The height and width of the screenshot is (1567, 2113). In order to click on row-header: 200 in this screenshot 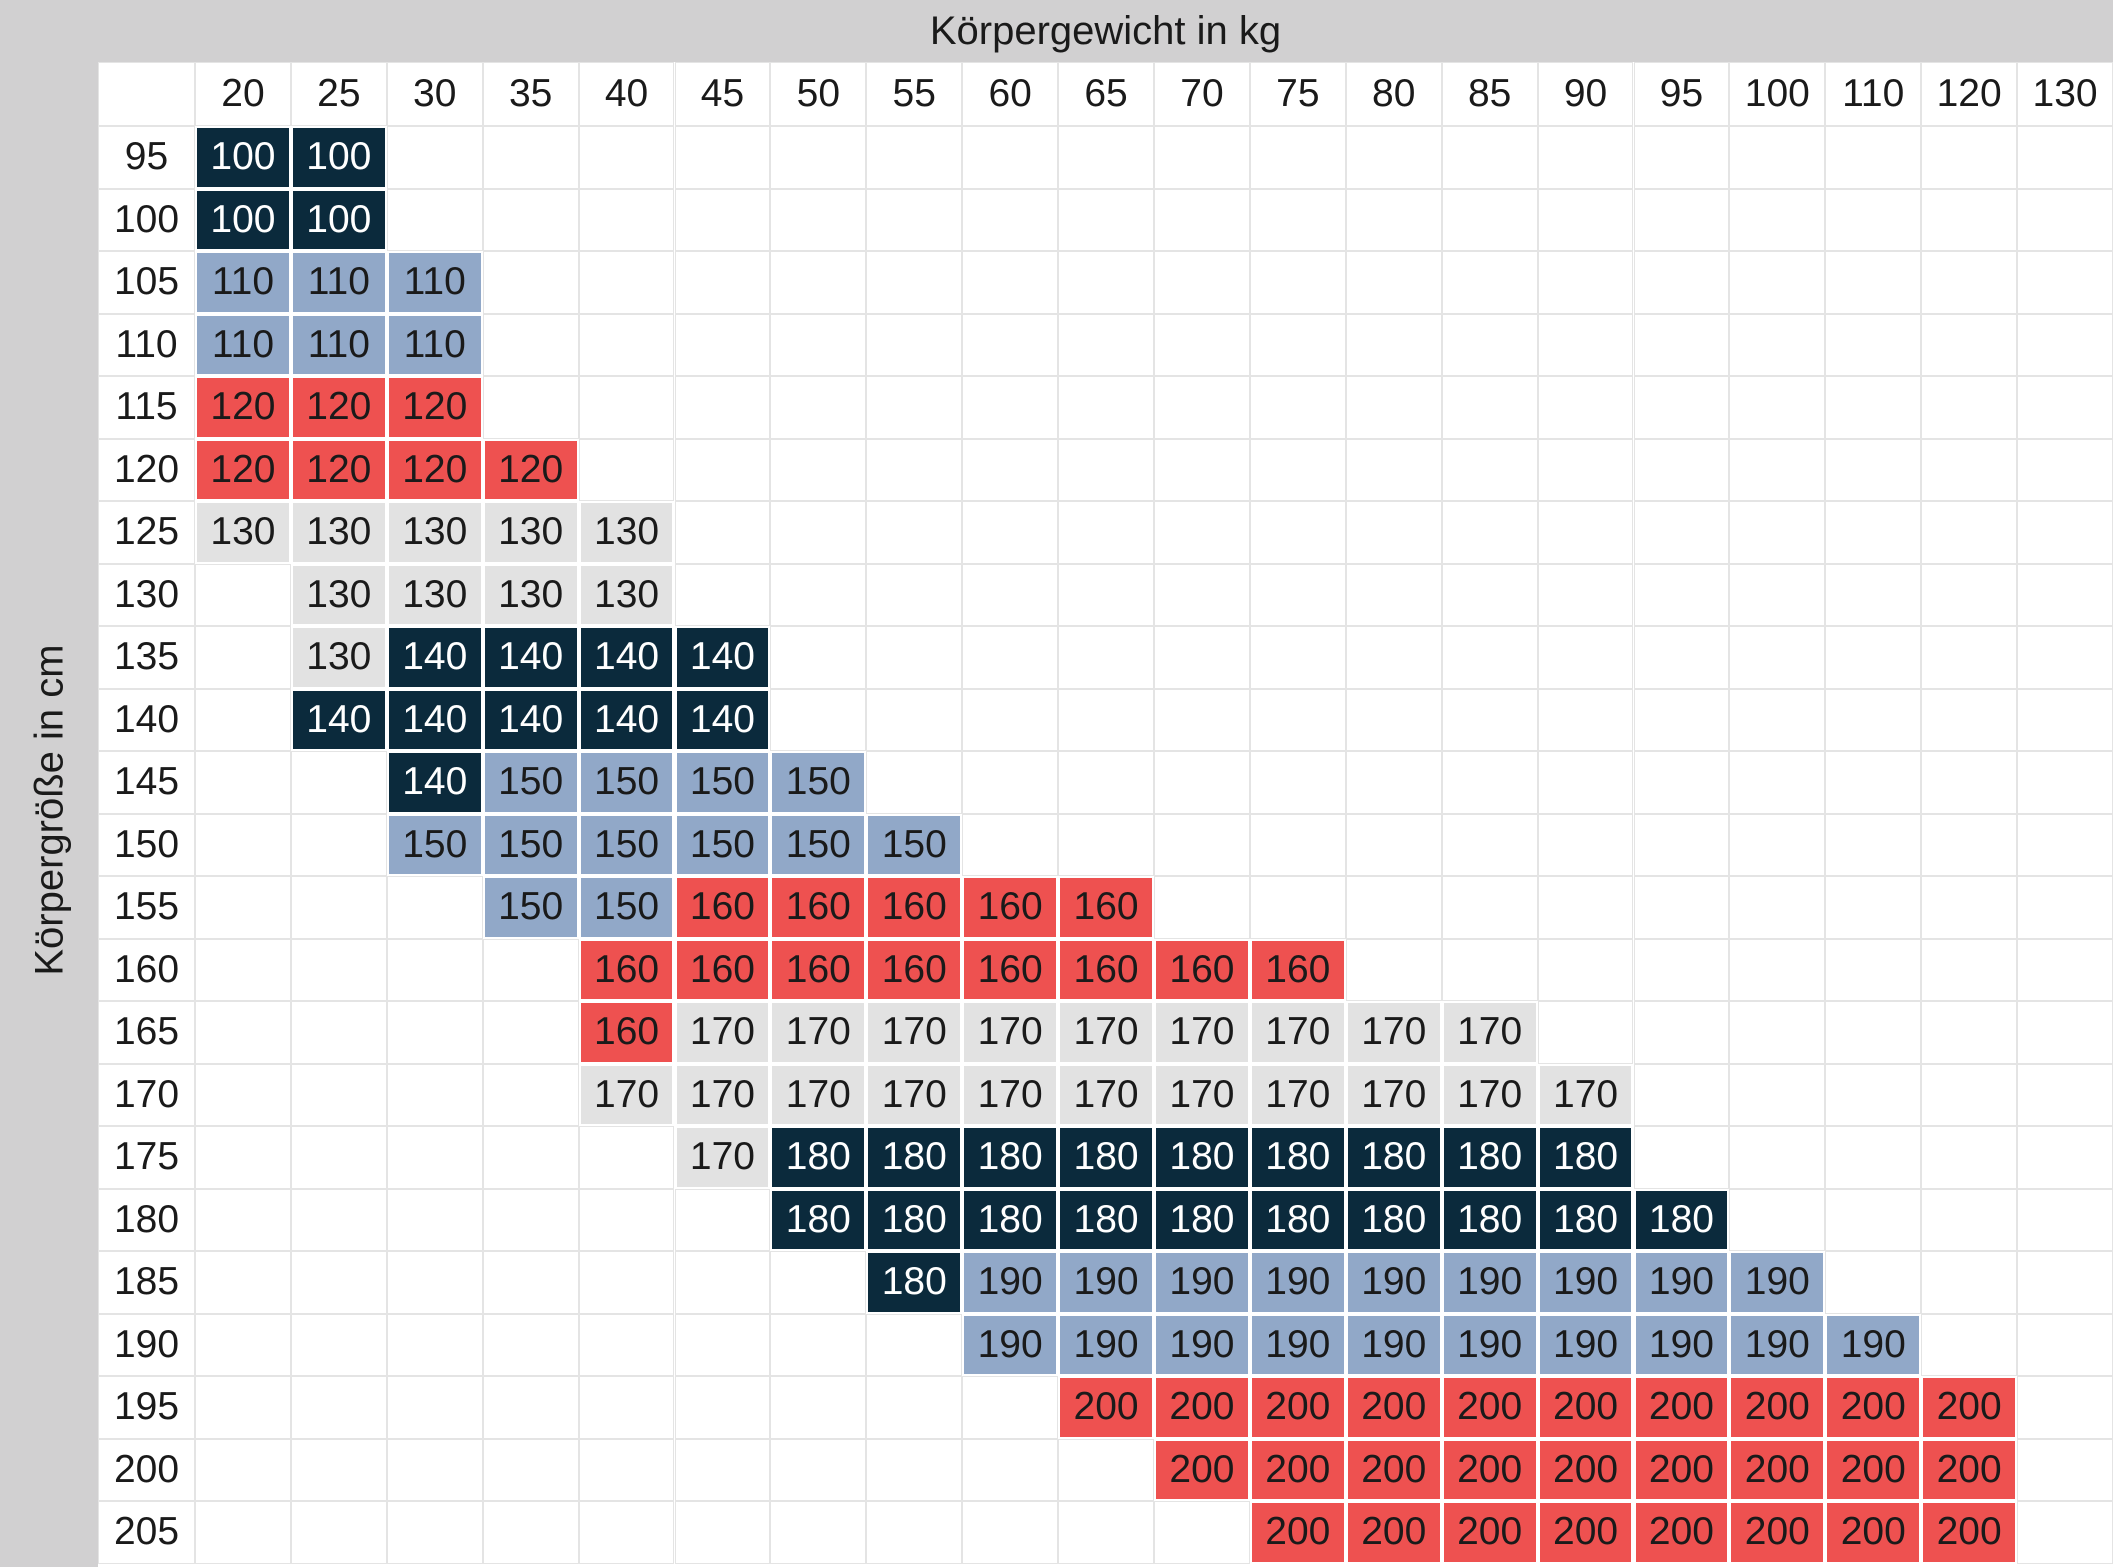, I will do `click(146, 1469)`.